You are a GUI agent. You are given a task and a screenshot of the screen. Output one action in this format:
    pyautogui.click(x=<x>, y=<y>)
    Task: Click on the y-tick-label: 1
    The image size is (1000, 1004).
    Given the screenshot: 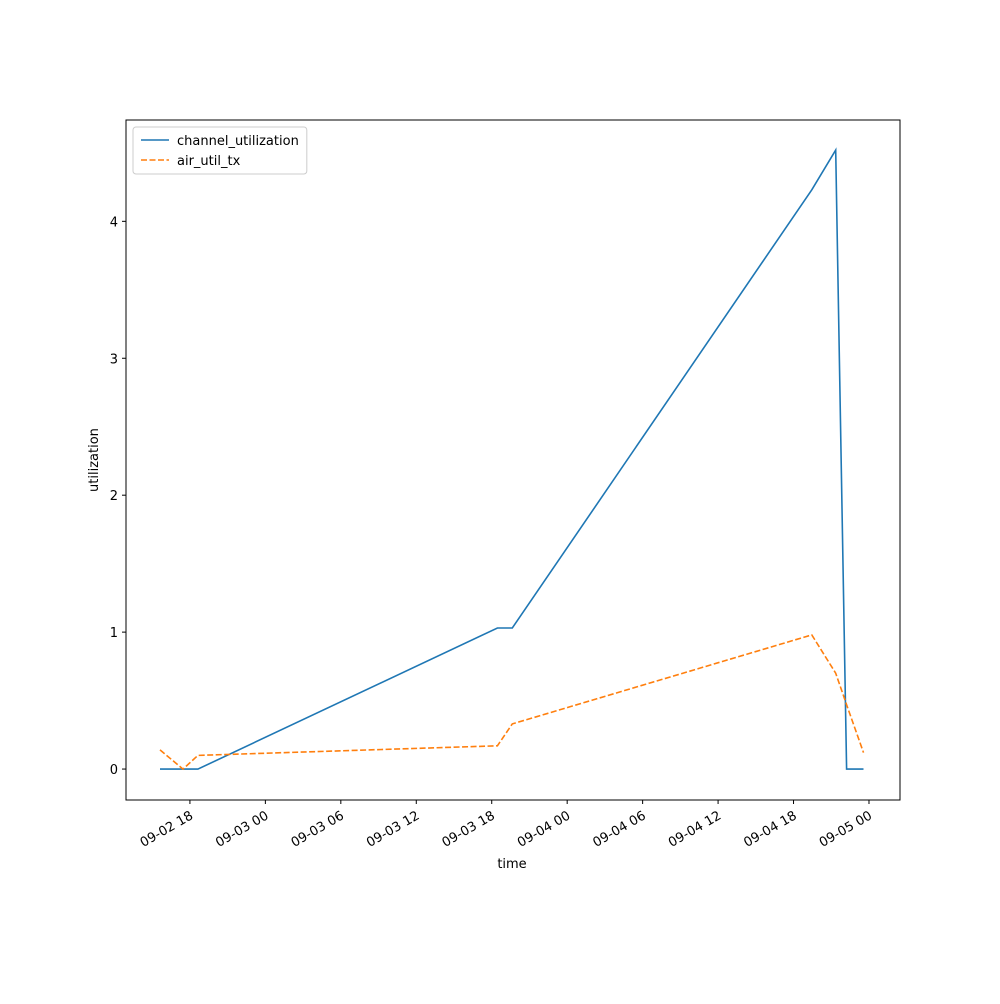 What is the action you would take?
    pyautogui.click(x=114, y=633)
    